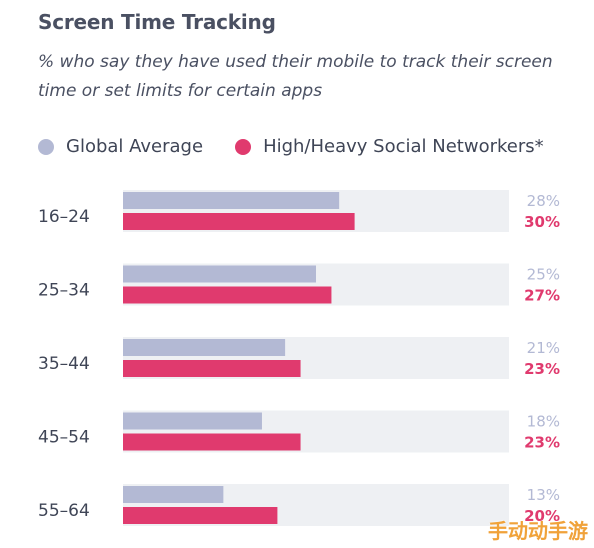 The height and width of the screenshot is (548, 594). Describe the element at coordinates (542, 516) in the screenshot. I see `value-label-heavy-social-networkers: 20%` at that location.